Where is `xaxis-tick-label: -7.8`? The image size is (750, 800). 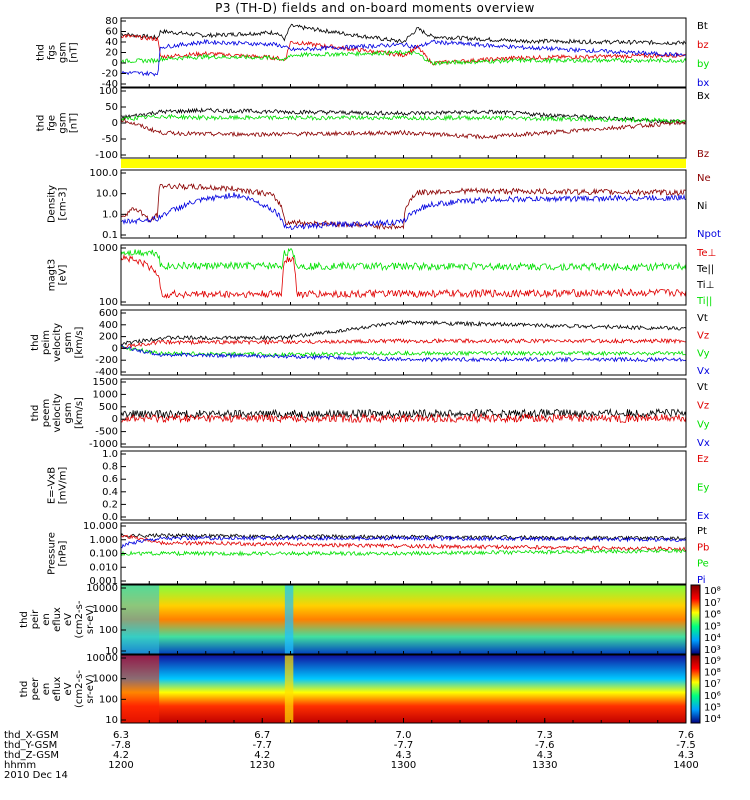
xaxis-tick-label: -7.8 is located at coordinates (121, 745).